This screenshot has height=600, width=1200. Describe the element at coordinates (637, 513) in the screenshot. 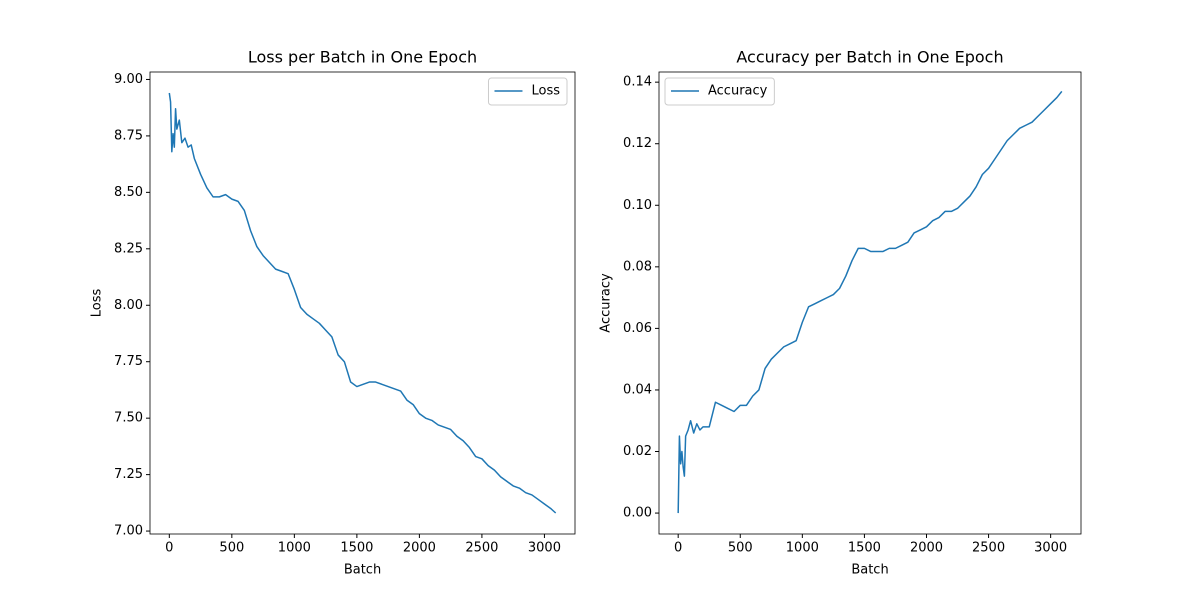

I see `y-tick-label: 0.00` at that location.